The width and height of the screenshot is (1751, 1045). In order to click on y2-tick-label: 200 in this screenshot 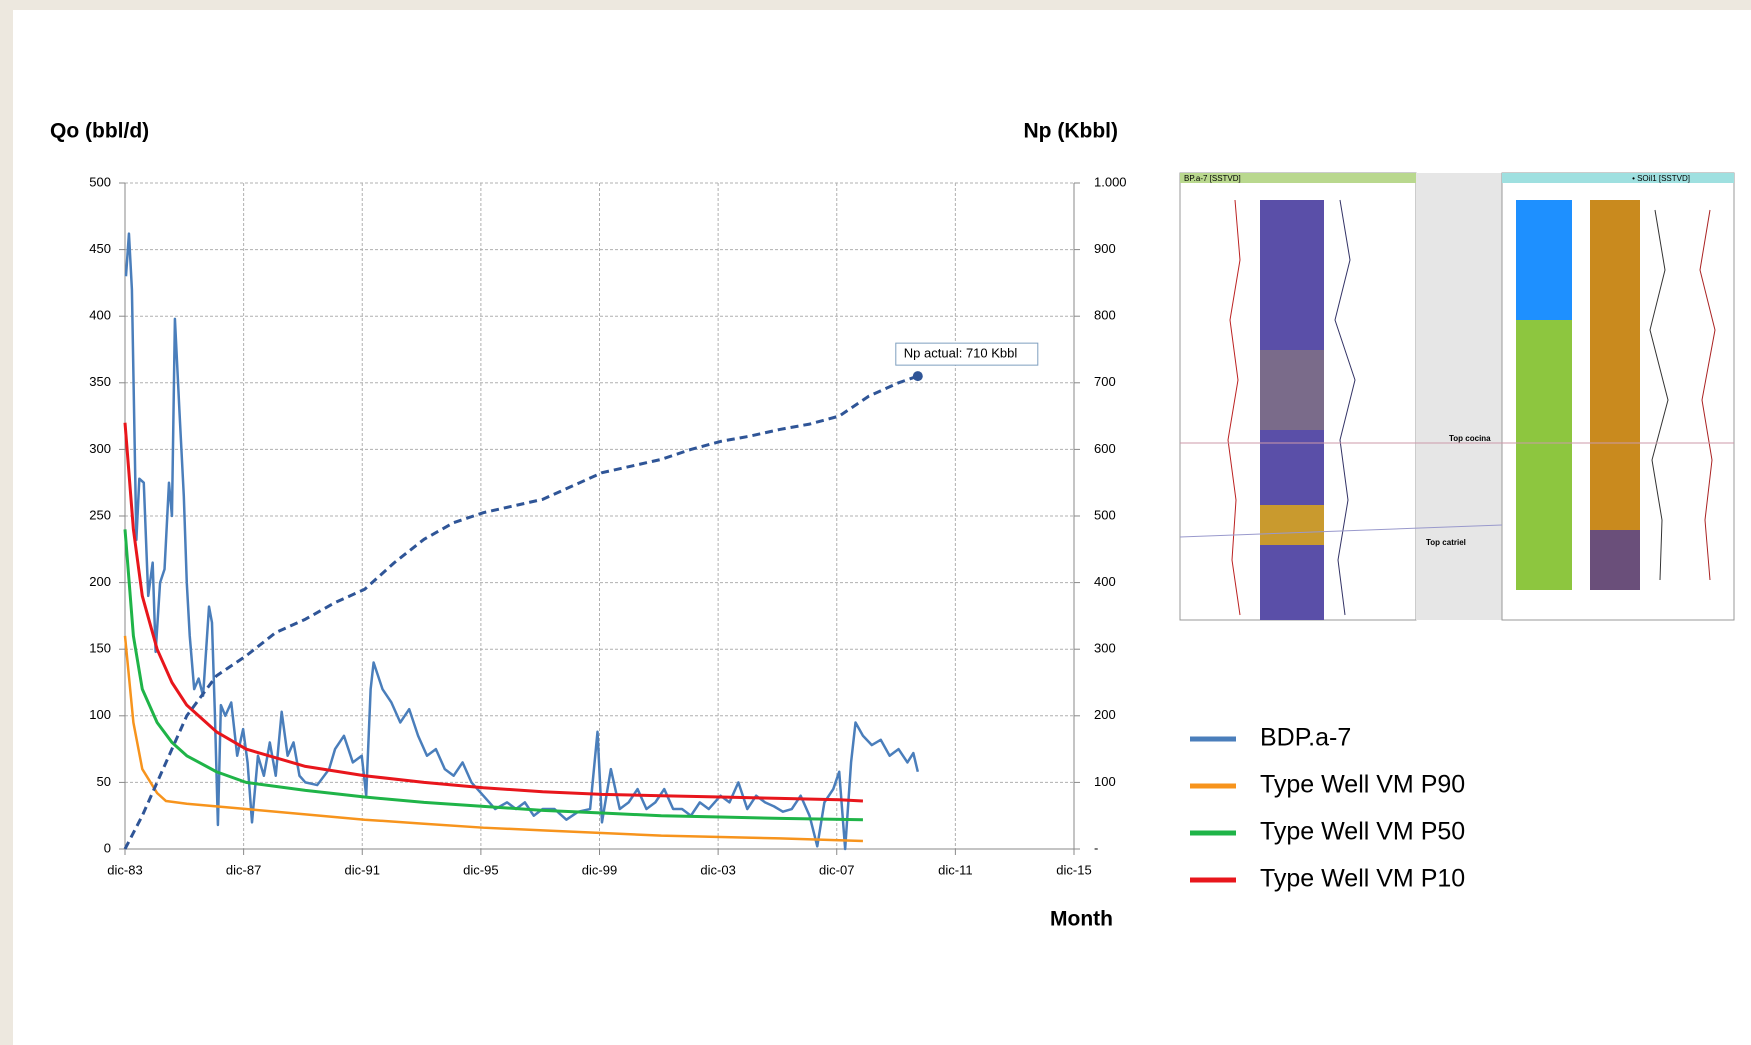, I will do `click(1105, 714)`.